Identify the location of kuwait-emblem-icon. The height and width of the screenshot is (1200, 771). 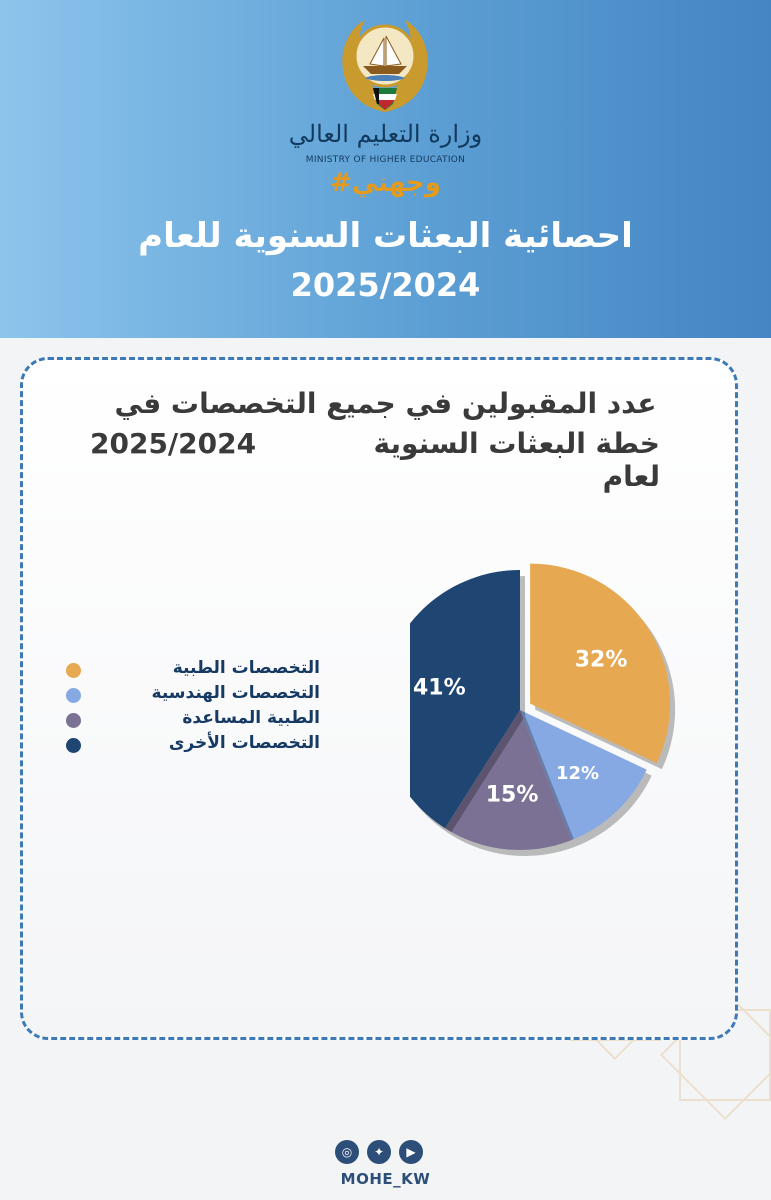
(385, 66).